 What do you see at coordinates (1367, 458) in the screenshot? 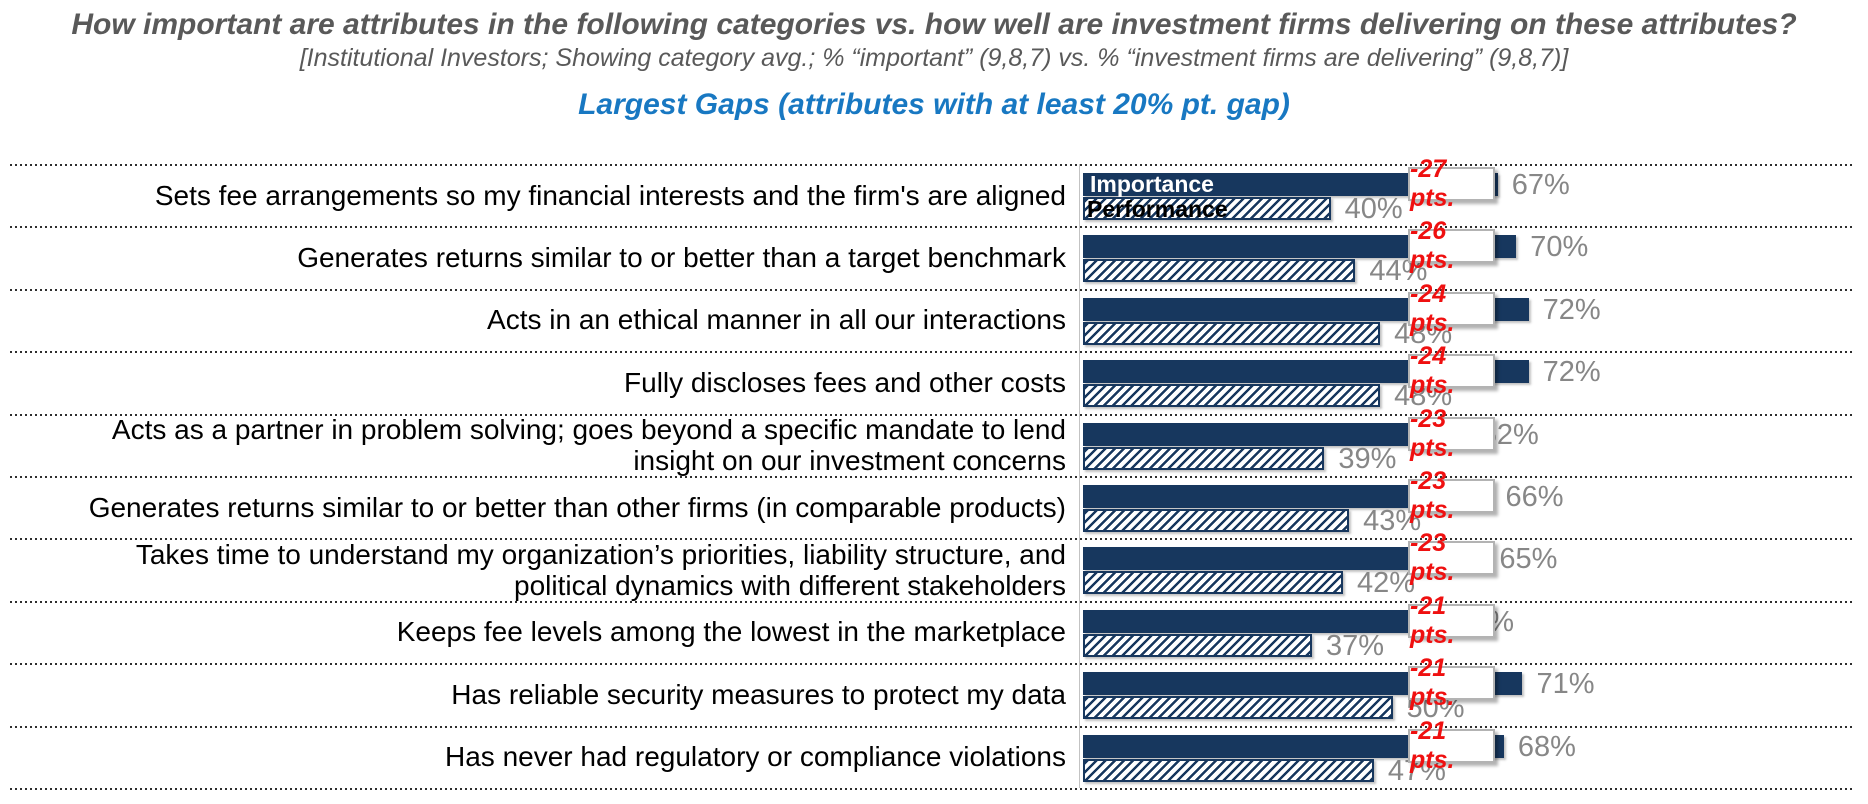
I see `performance-value: 39%` at bounding box center [1367, 458].